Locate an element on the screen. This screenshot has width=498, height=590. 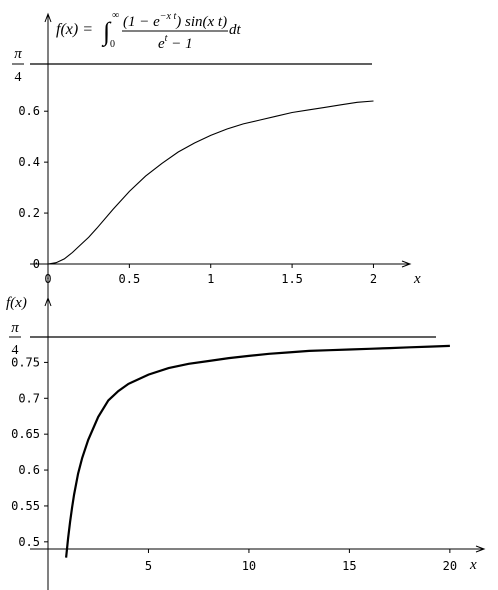
denominator-exponent: t is located at coordinates (166, 38).